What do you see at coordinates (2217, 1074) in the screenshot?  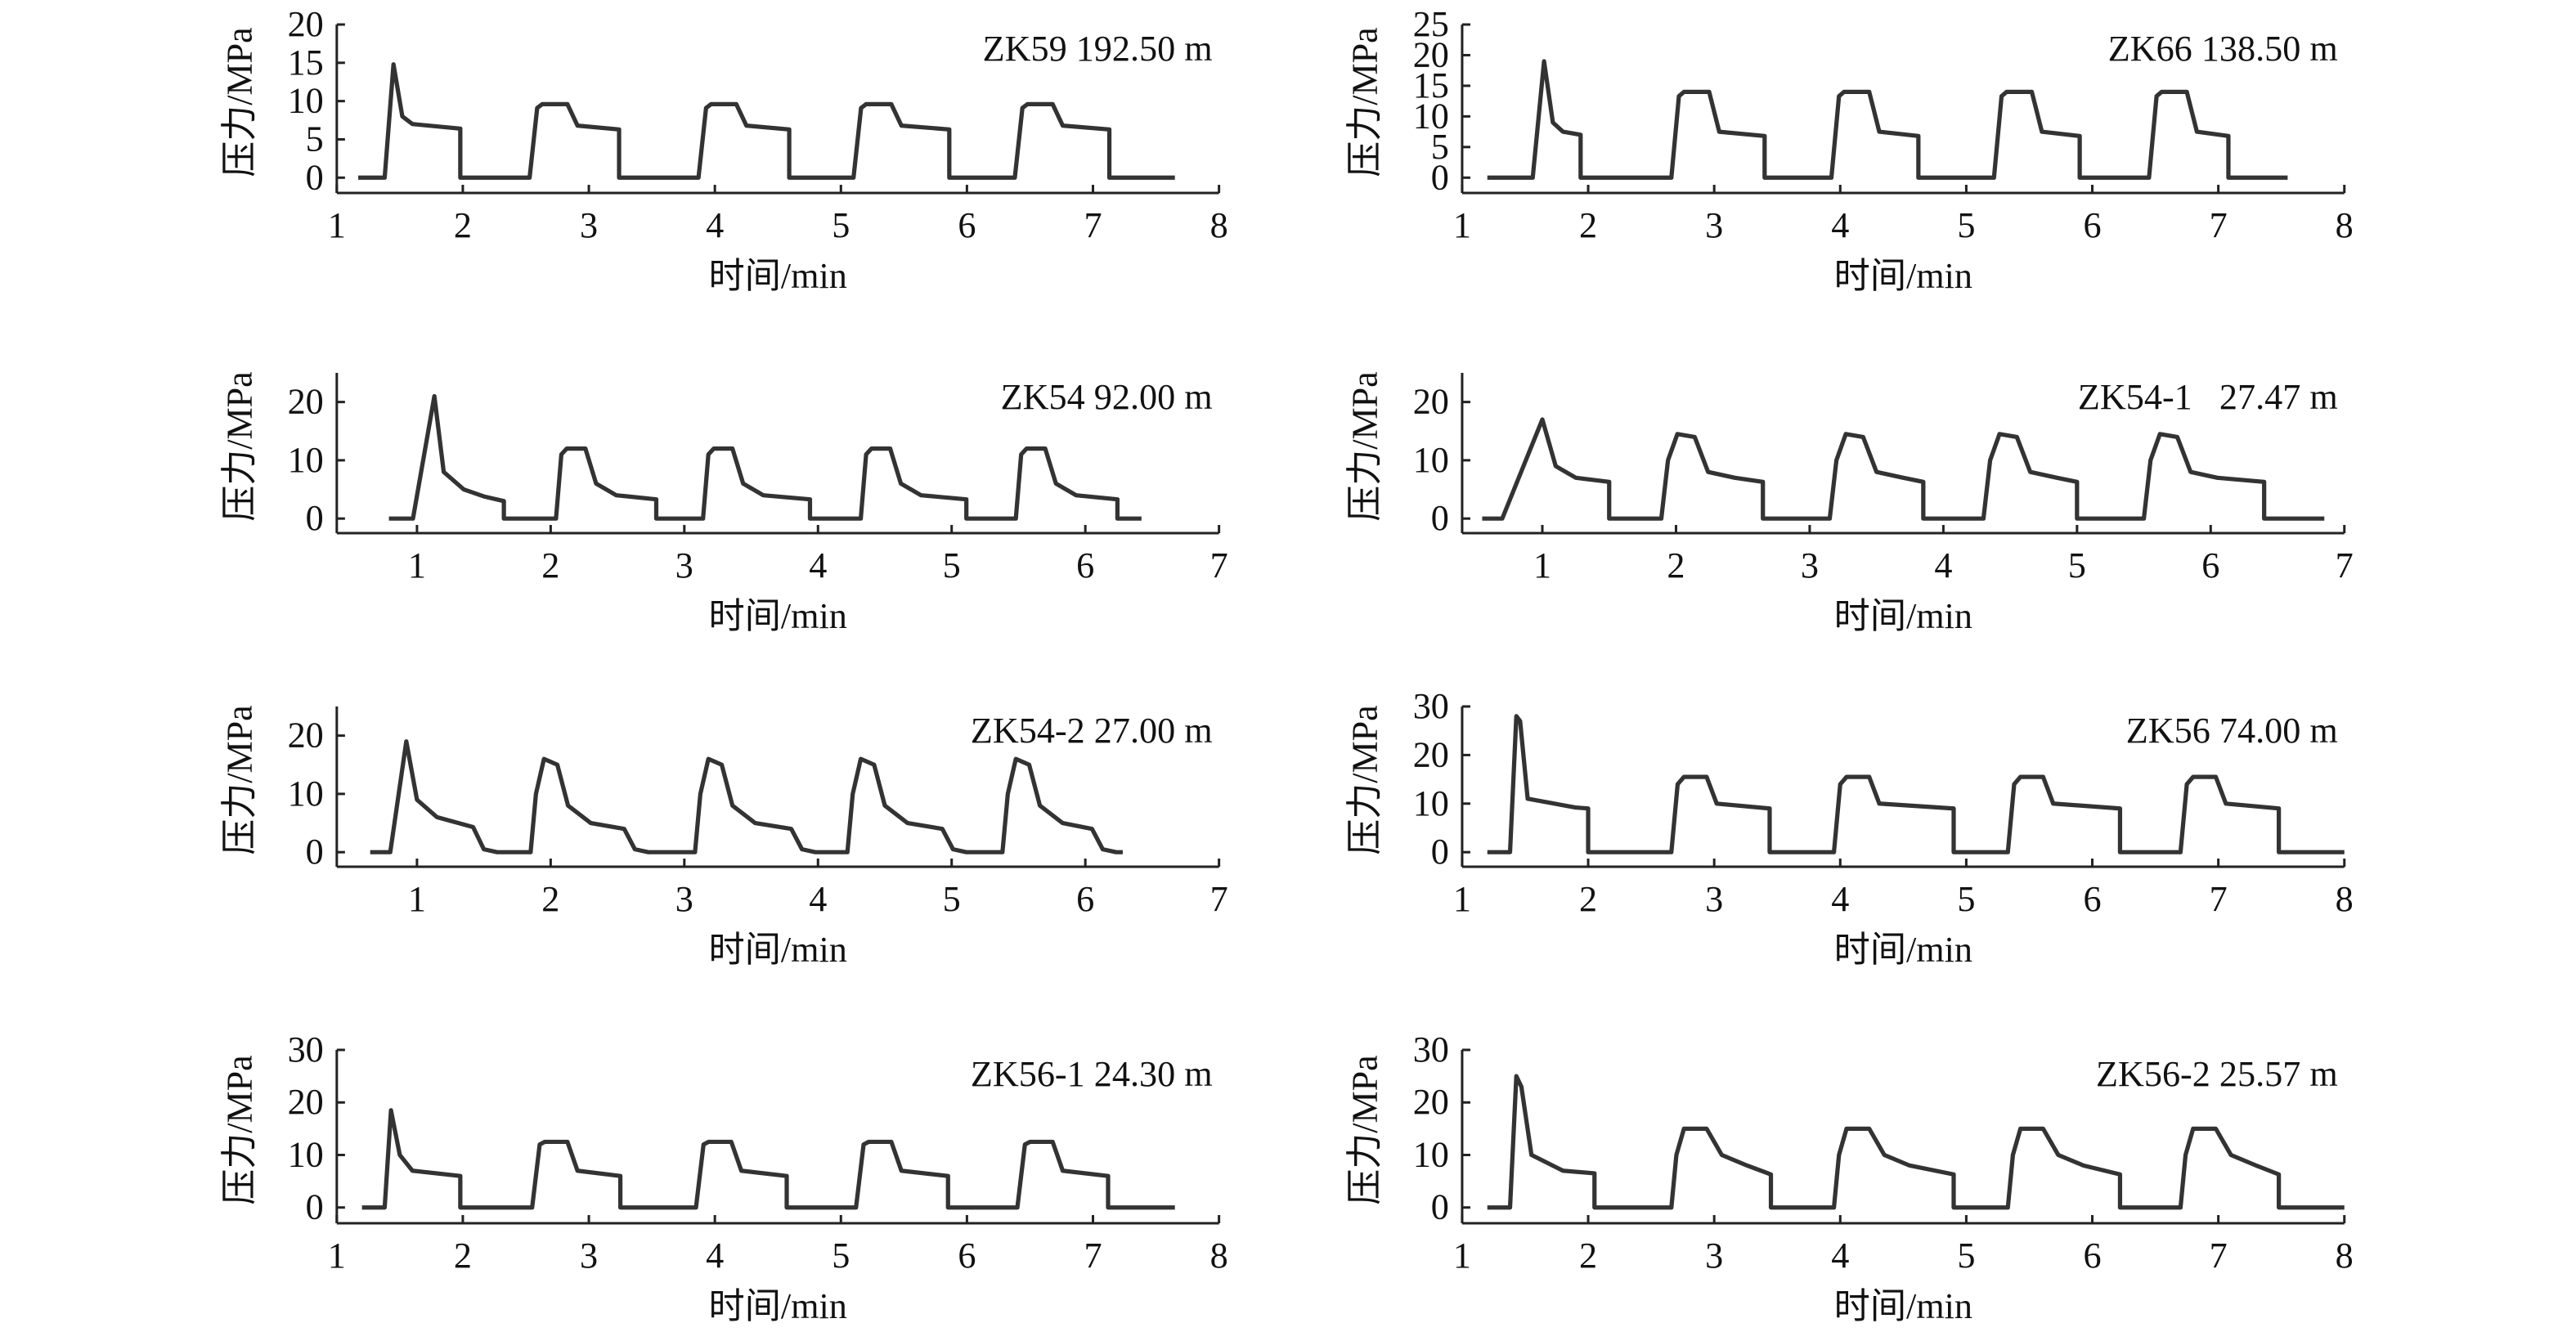 I see `panel-title: ZK56-2 25.57 m` at bounding box center [2217, 1074].